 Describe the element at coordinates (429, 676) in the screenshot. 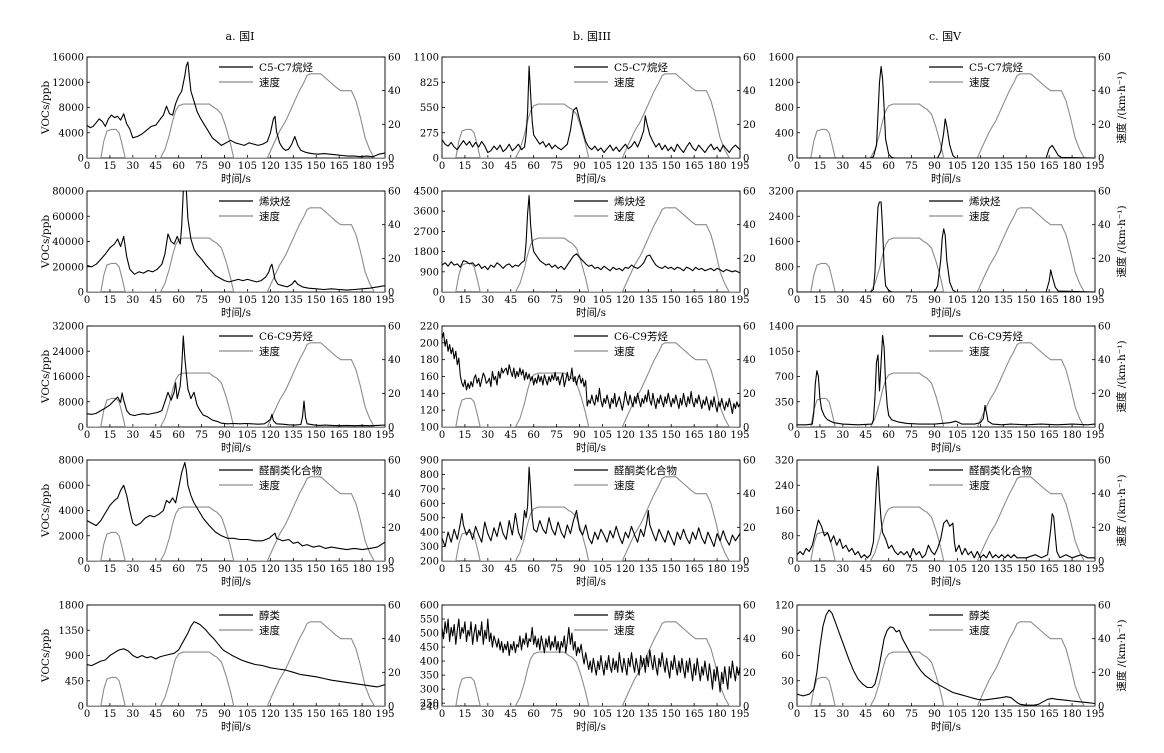

I see `y-tick-label: 350` at that location.